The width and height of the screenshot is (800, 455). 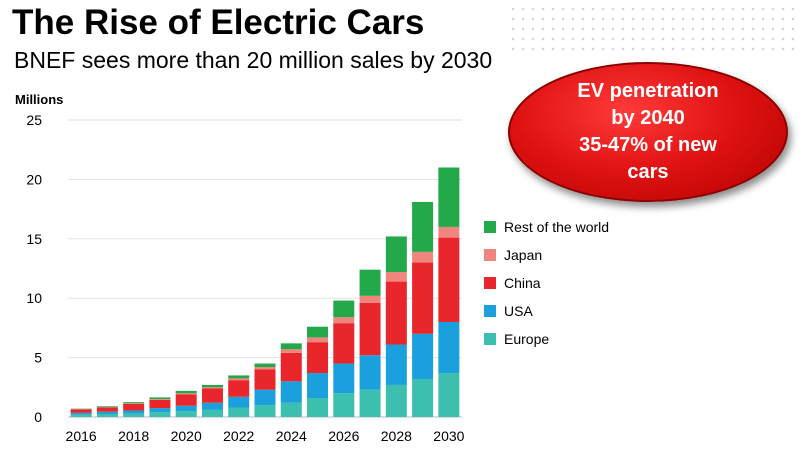 What do you see at coordinates (133, 436) in the screenshot?
I see `x-tick-label: 2018` at bounding box center [133, 436].